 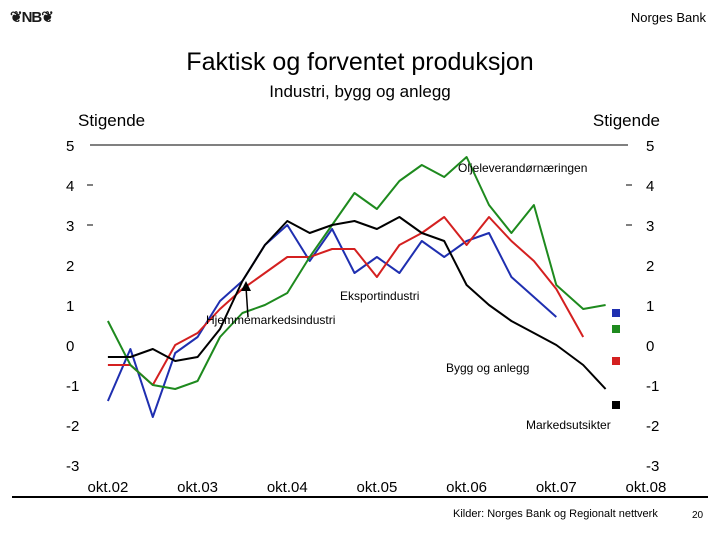 What do you see at coordinates (70, 226) in the screenshot?
I see `y-tick-label-left: 3` at bounding box center [70, 226].